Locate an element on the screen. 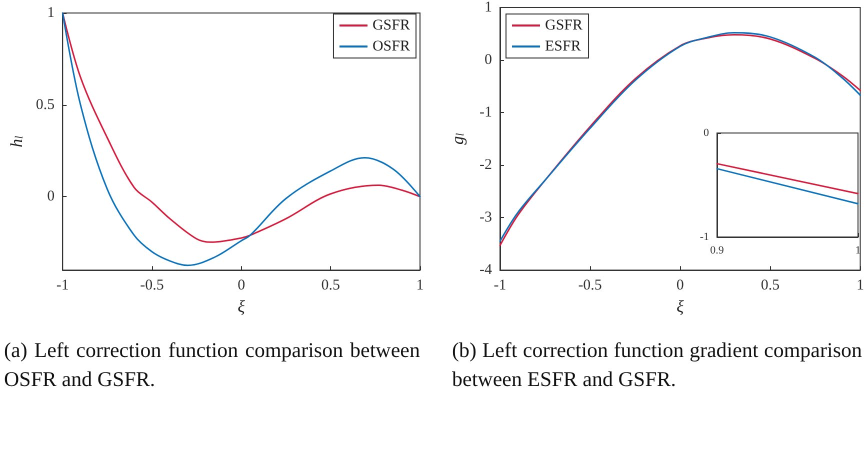 The image size is (867, 455). text: (b) Left correction function gradient comparison between ESFR and GSFR. is located at coordinates (657, 364).